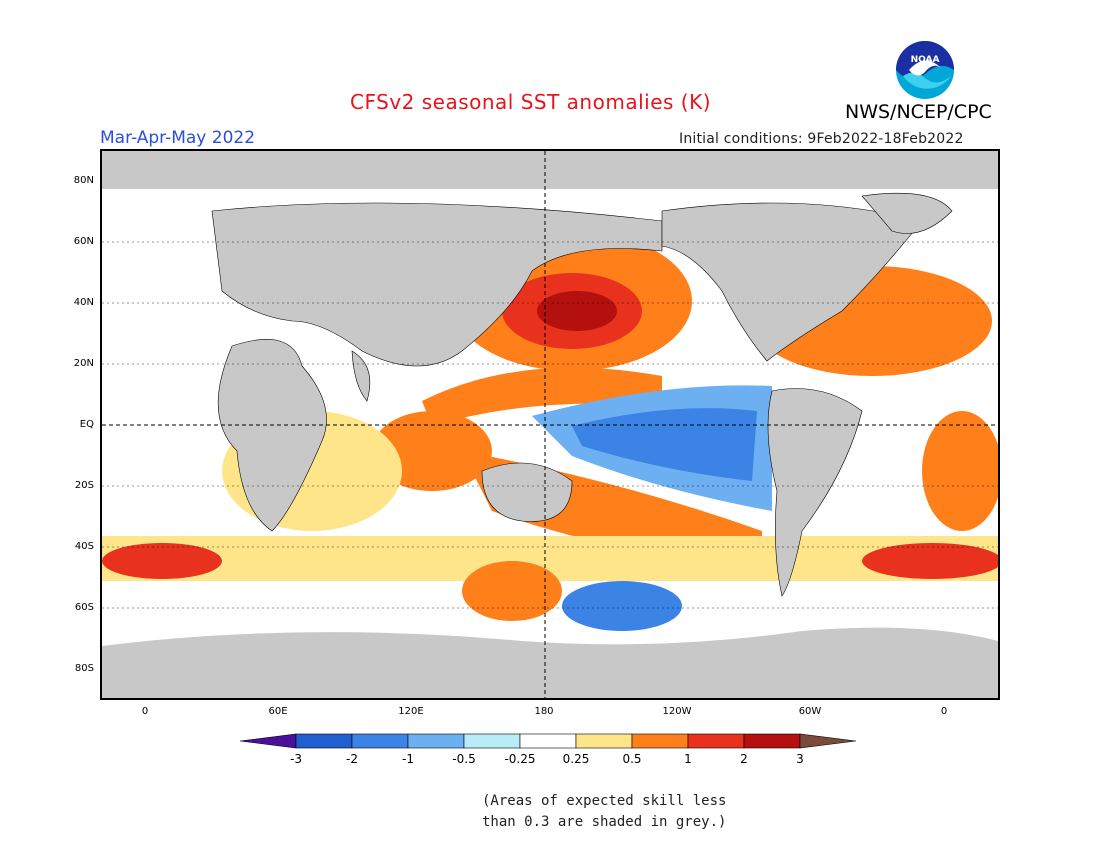 This screenshot has width=1100, height=850. Describe the element at coordinates (632, 759) in the screenshot. I see `colorbar-label: 0.5` at that location.